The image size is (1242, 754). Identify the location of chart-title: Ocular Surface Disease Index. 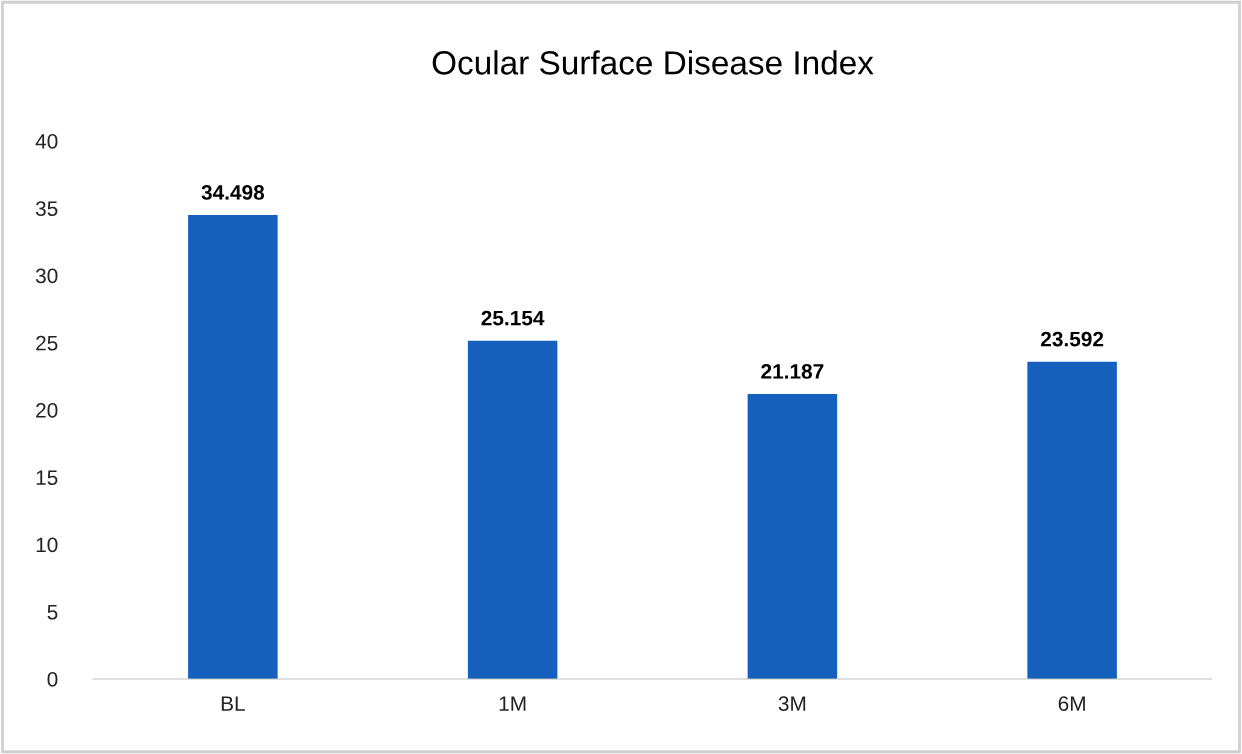
(653, 62).